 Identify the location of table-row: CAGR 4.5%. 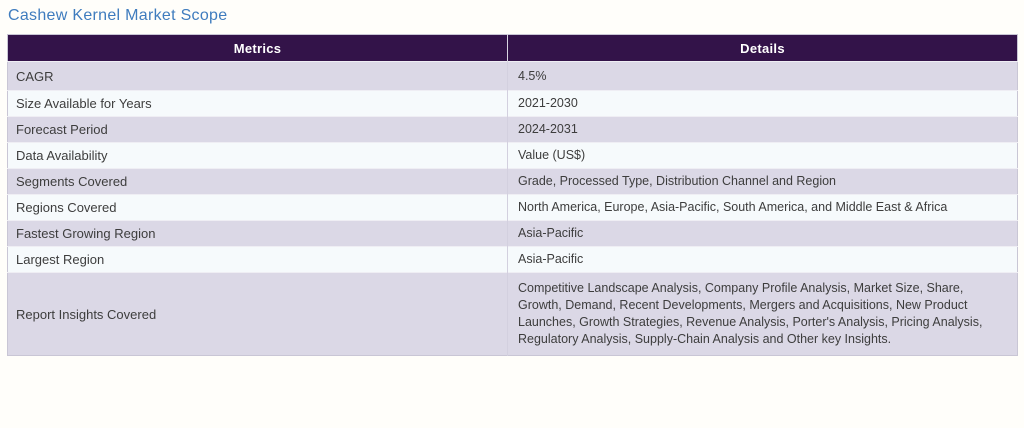
(512, 76).